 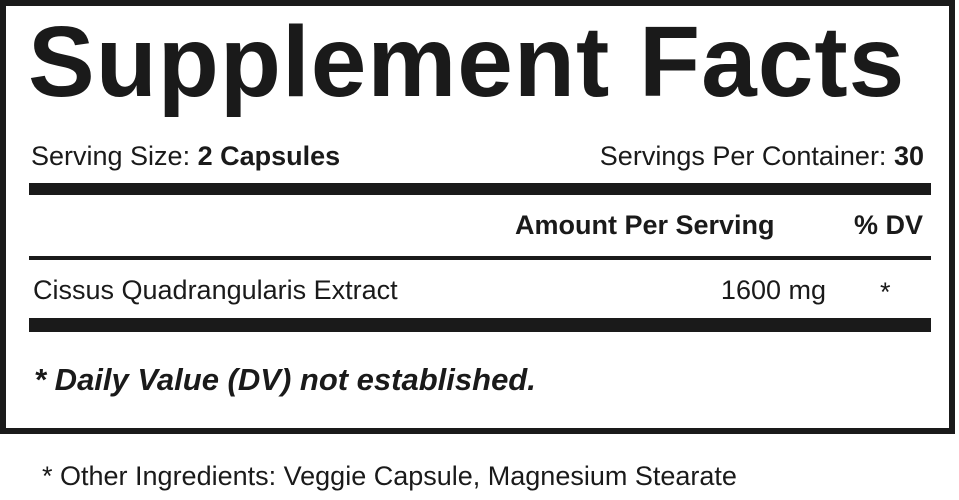 I want to click on thick-divider, so click(x=480, y=189).